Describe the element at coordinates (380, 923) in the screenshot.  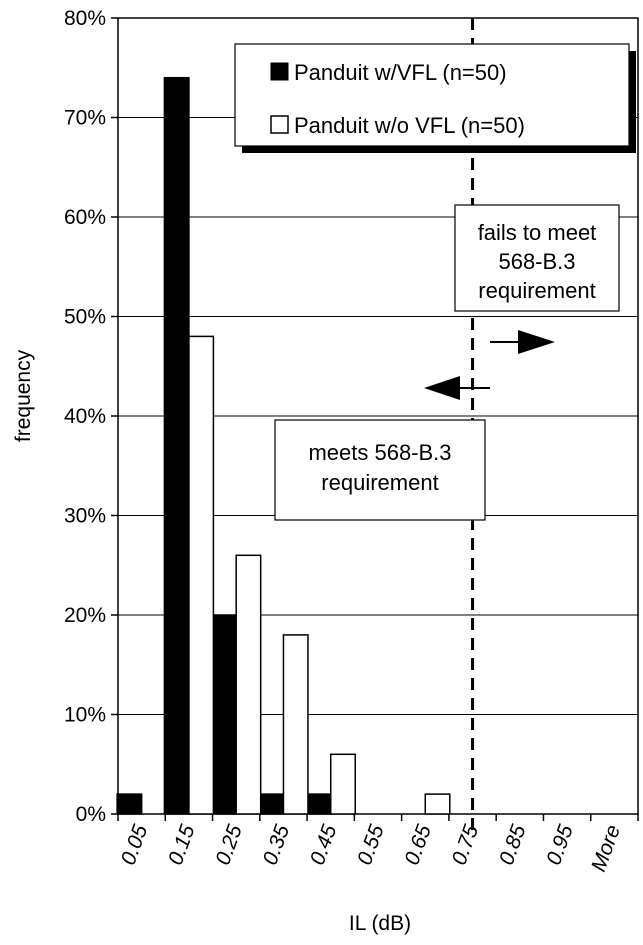
I see `x-axis-label: IL (dB)` at that location.